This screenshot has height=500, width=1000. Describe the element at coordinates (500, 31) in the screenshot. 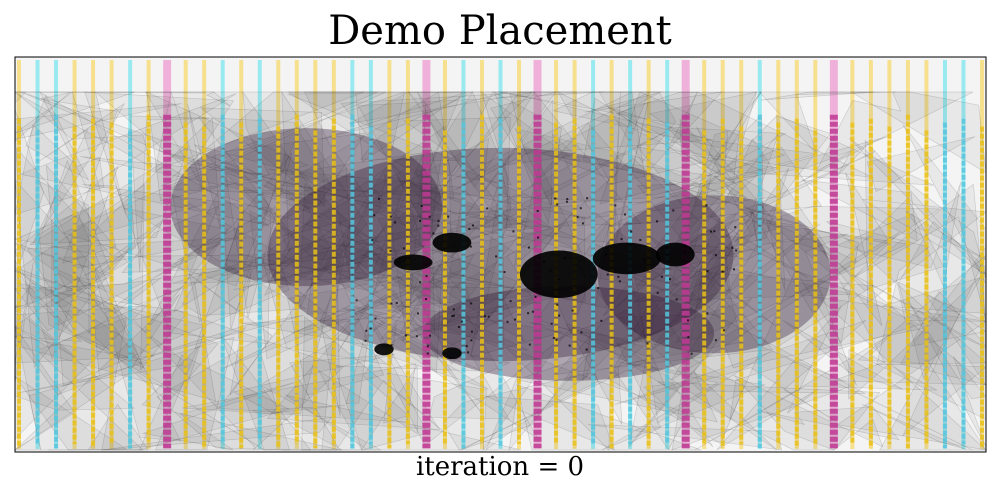

I see `chart-title: Demo Placement` at that location.